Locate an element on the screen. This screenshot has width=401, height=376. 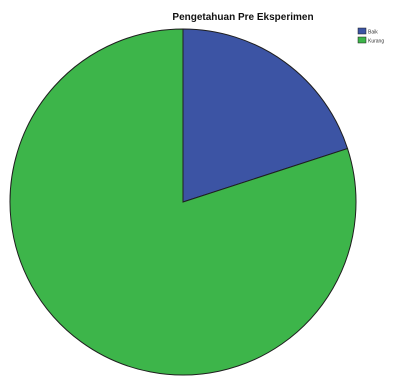
legend-item-1: Kurang is located at coordinates (370, 40).